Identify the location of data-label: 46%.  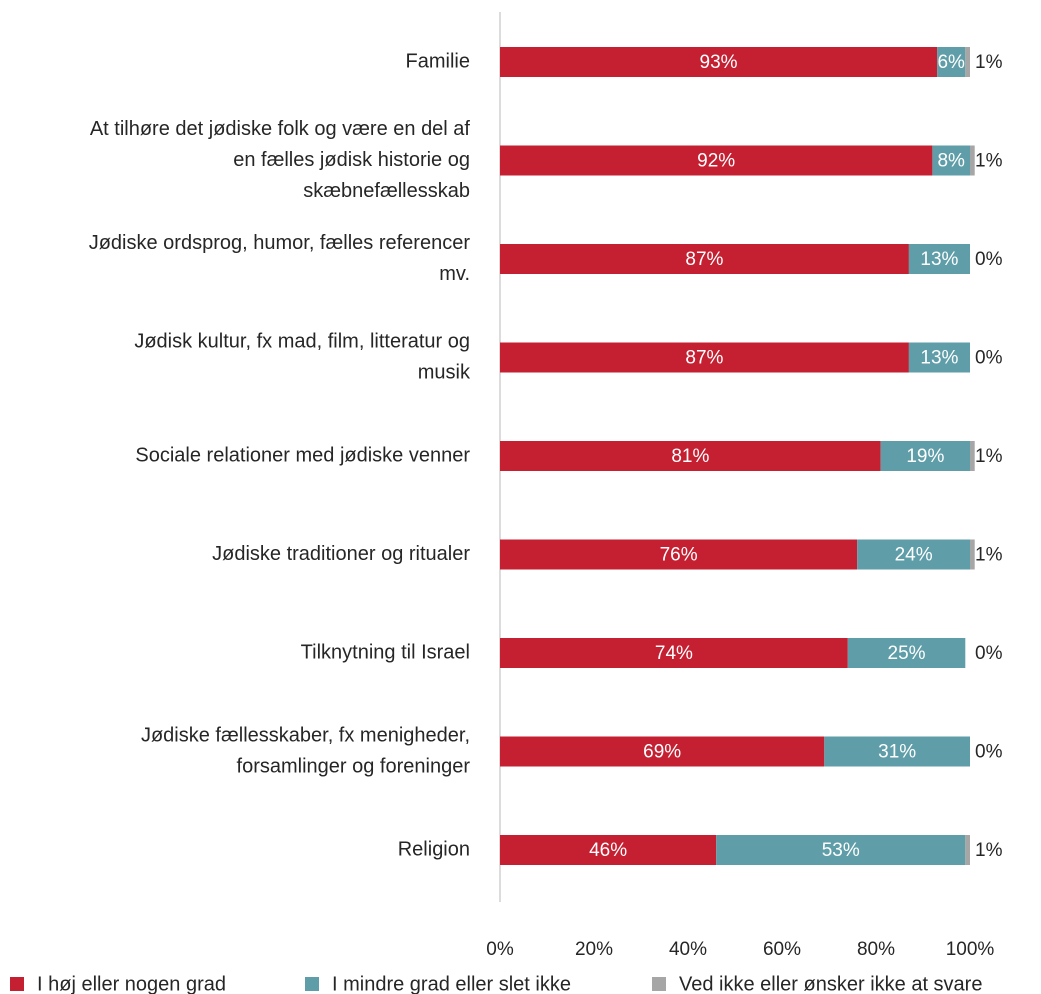
(608, 850).